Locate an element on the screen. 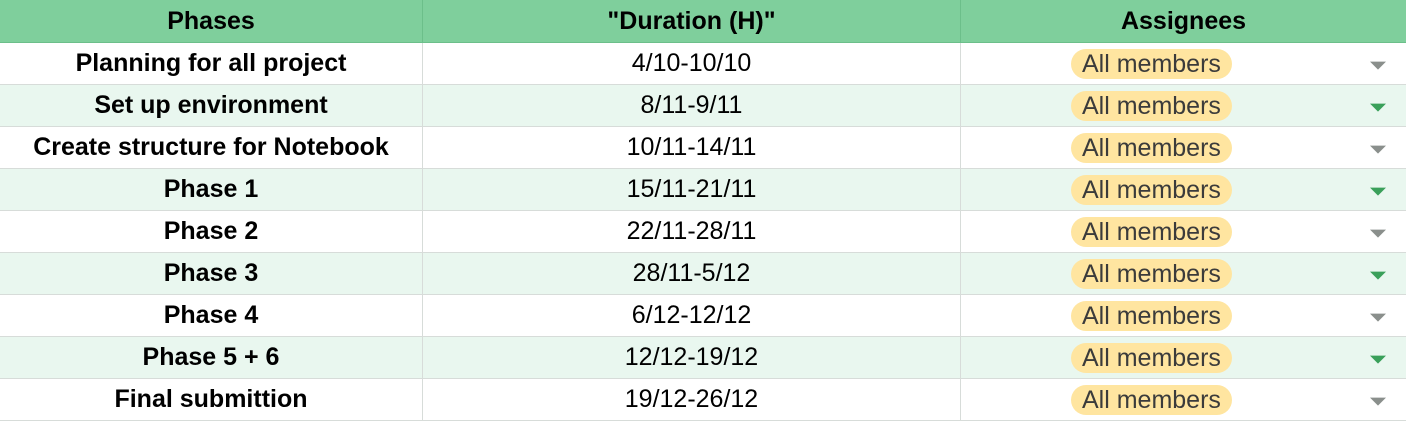  table-row: Phase 5 + 6 12/12-19/12 All members is located at coordinates (703, 358).